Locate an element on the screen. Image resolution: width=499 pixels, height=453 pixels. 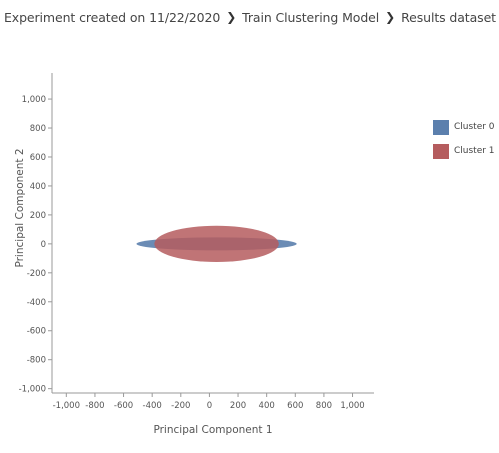
y-tick-label: 800 is located at coordinates (38, 129).